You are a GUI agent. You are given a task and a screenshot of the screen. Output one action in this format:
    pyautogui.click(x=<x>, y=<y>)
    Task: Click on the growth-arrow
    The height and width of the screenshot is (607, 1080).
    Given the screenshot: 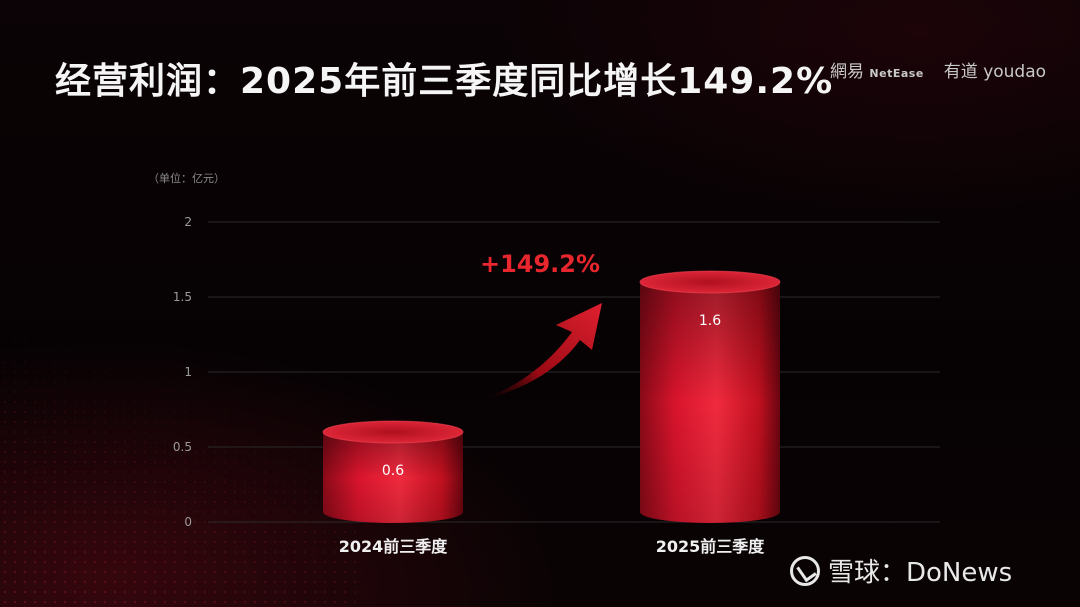 What is the action you would take?
    pyautogui.click(x=544, y=350)
    